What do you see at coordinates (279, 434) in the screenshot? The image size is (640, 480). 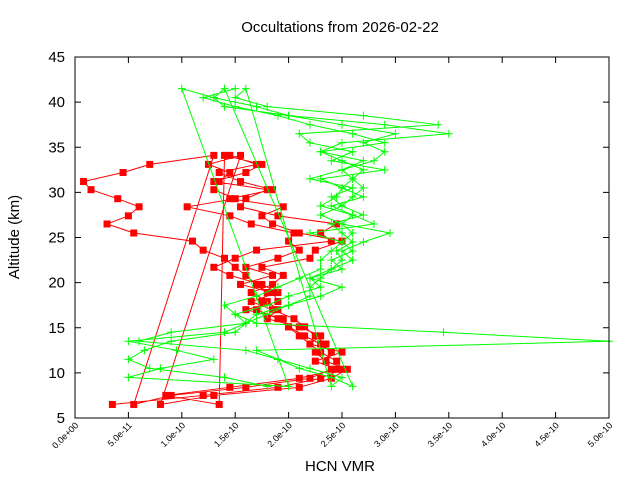 I see `x-tick-label: 2.0e-10` at bounding box center [279, 434].